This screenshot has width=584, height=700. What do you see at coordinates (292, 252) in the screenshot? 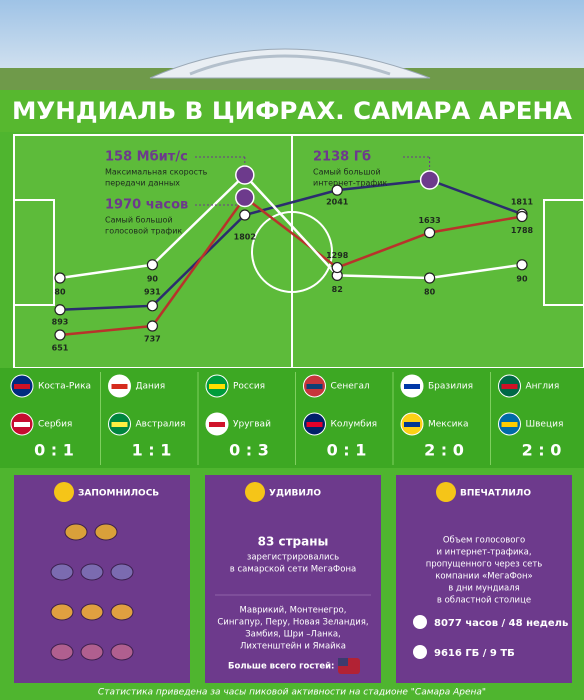
I see `field-circle` at bounding box center [292, 252].